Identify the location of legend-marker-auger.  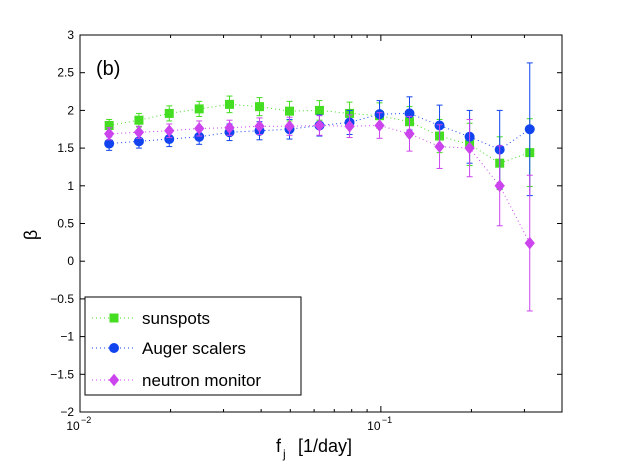
(114, 348).